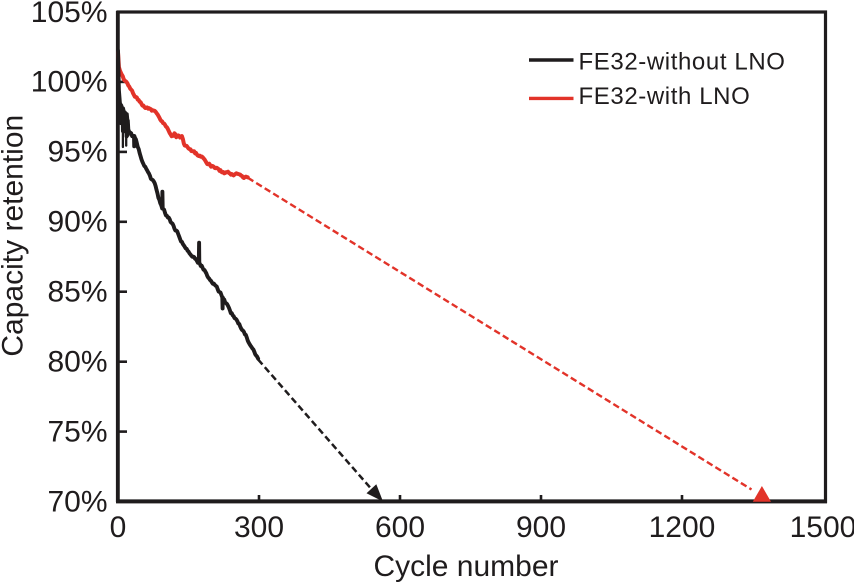 This screenshot has height=585, width=854. Describe the element at coordinates (541, 527) in the screenshot. I see `svg-text: 900` at that location.